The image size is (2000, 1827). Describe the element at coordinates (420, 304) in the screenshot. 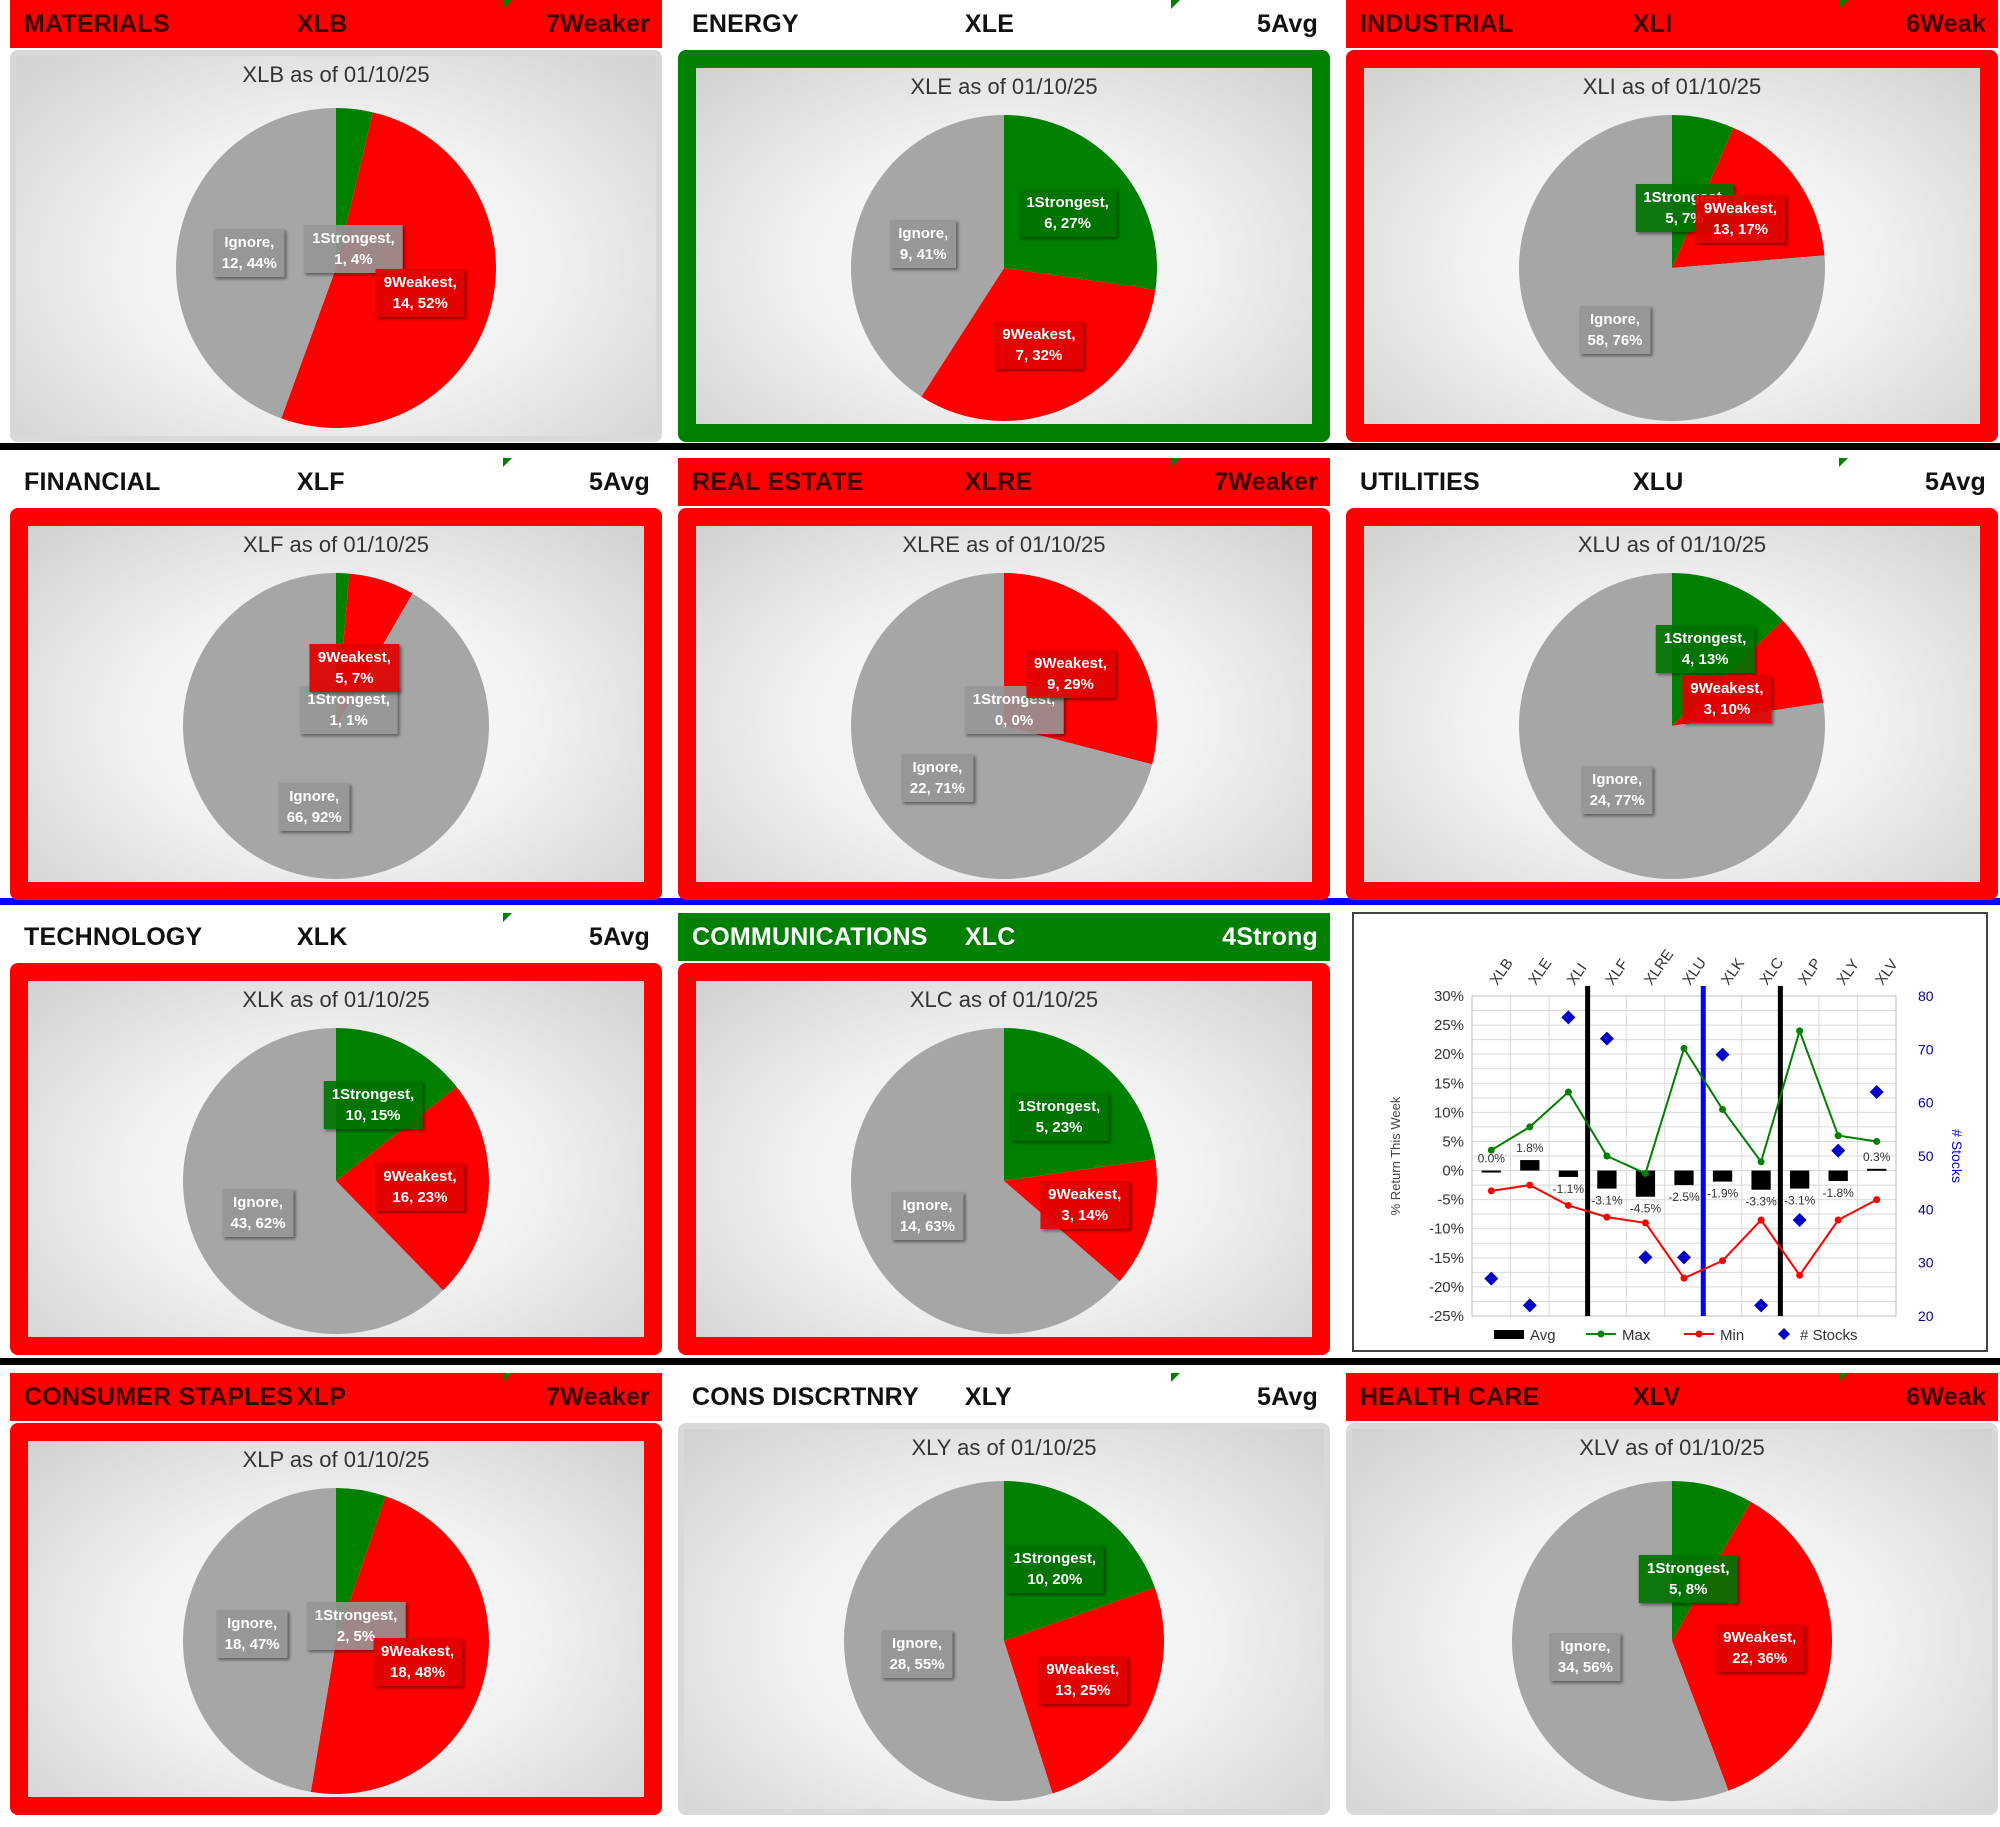

I see `slice-value: 14, 52%` at that location.